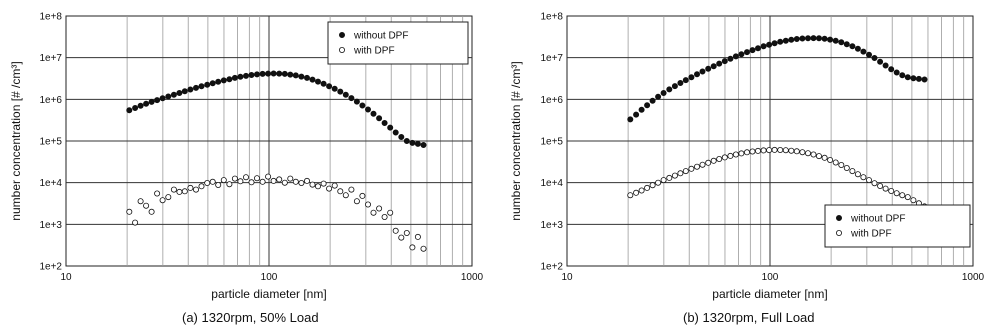 This screenshot has height=330, width=990. Describe the element at coordinates (973, 277) in the screenshot. I see `x-tick-label: 1000` at that location.